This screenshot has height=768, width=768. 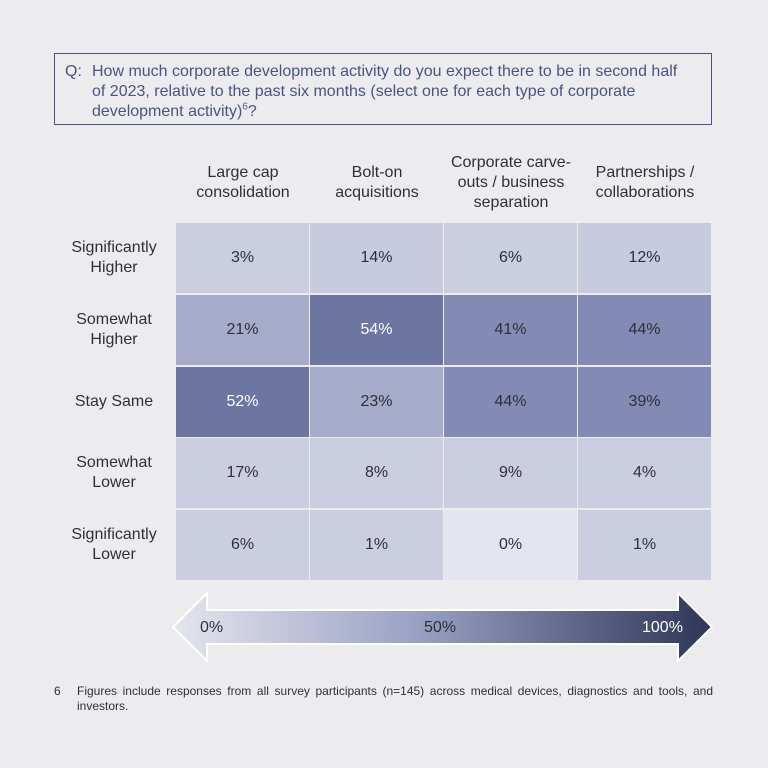 I want to click on cell-value-label: 8%, so click(x=376, y=472).